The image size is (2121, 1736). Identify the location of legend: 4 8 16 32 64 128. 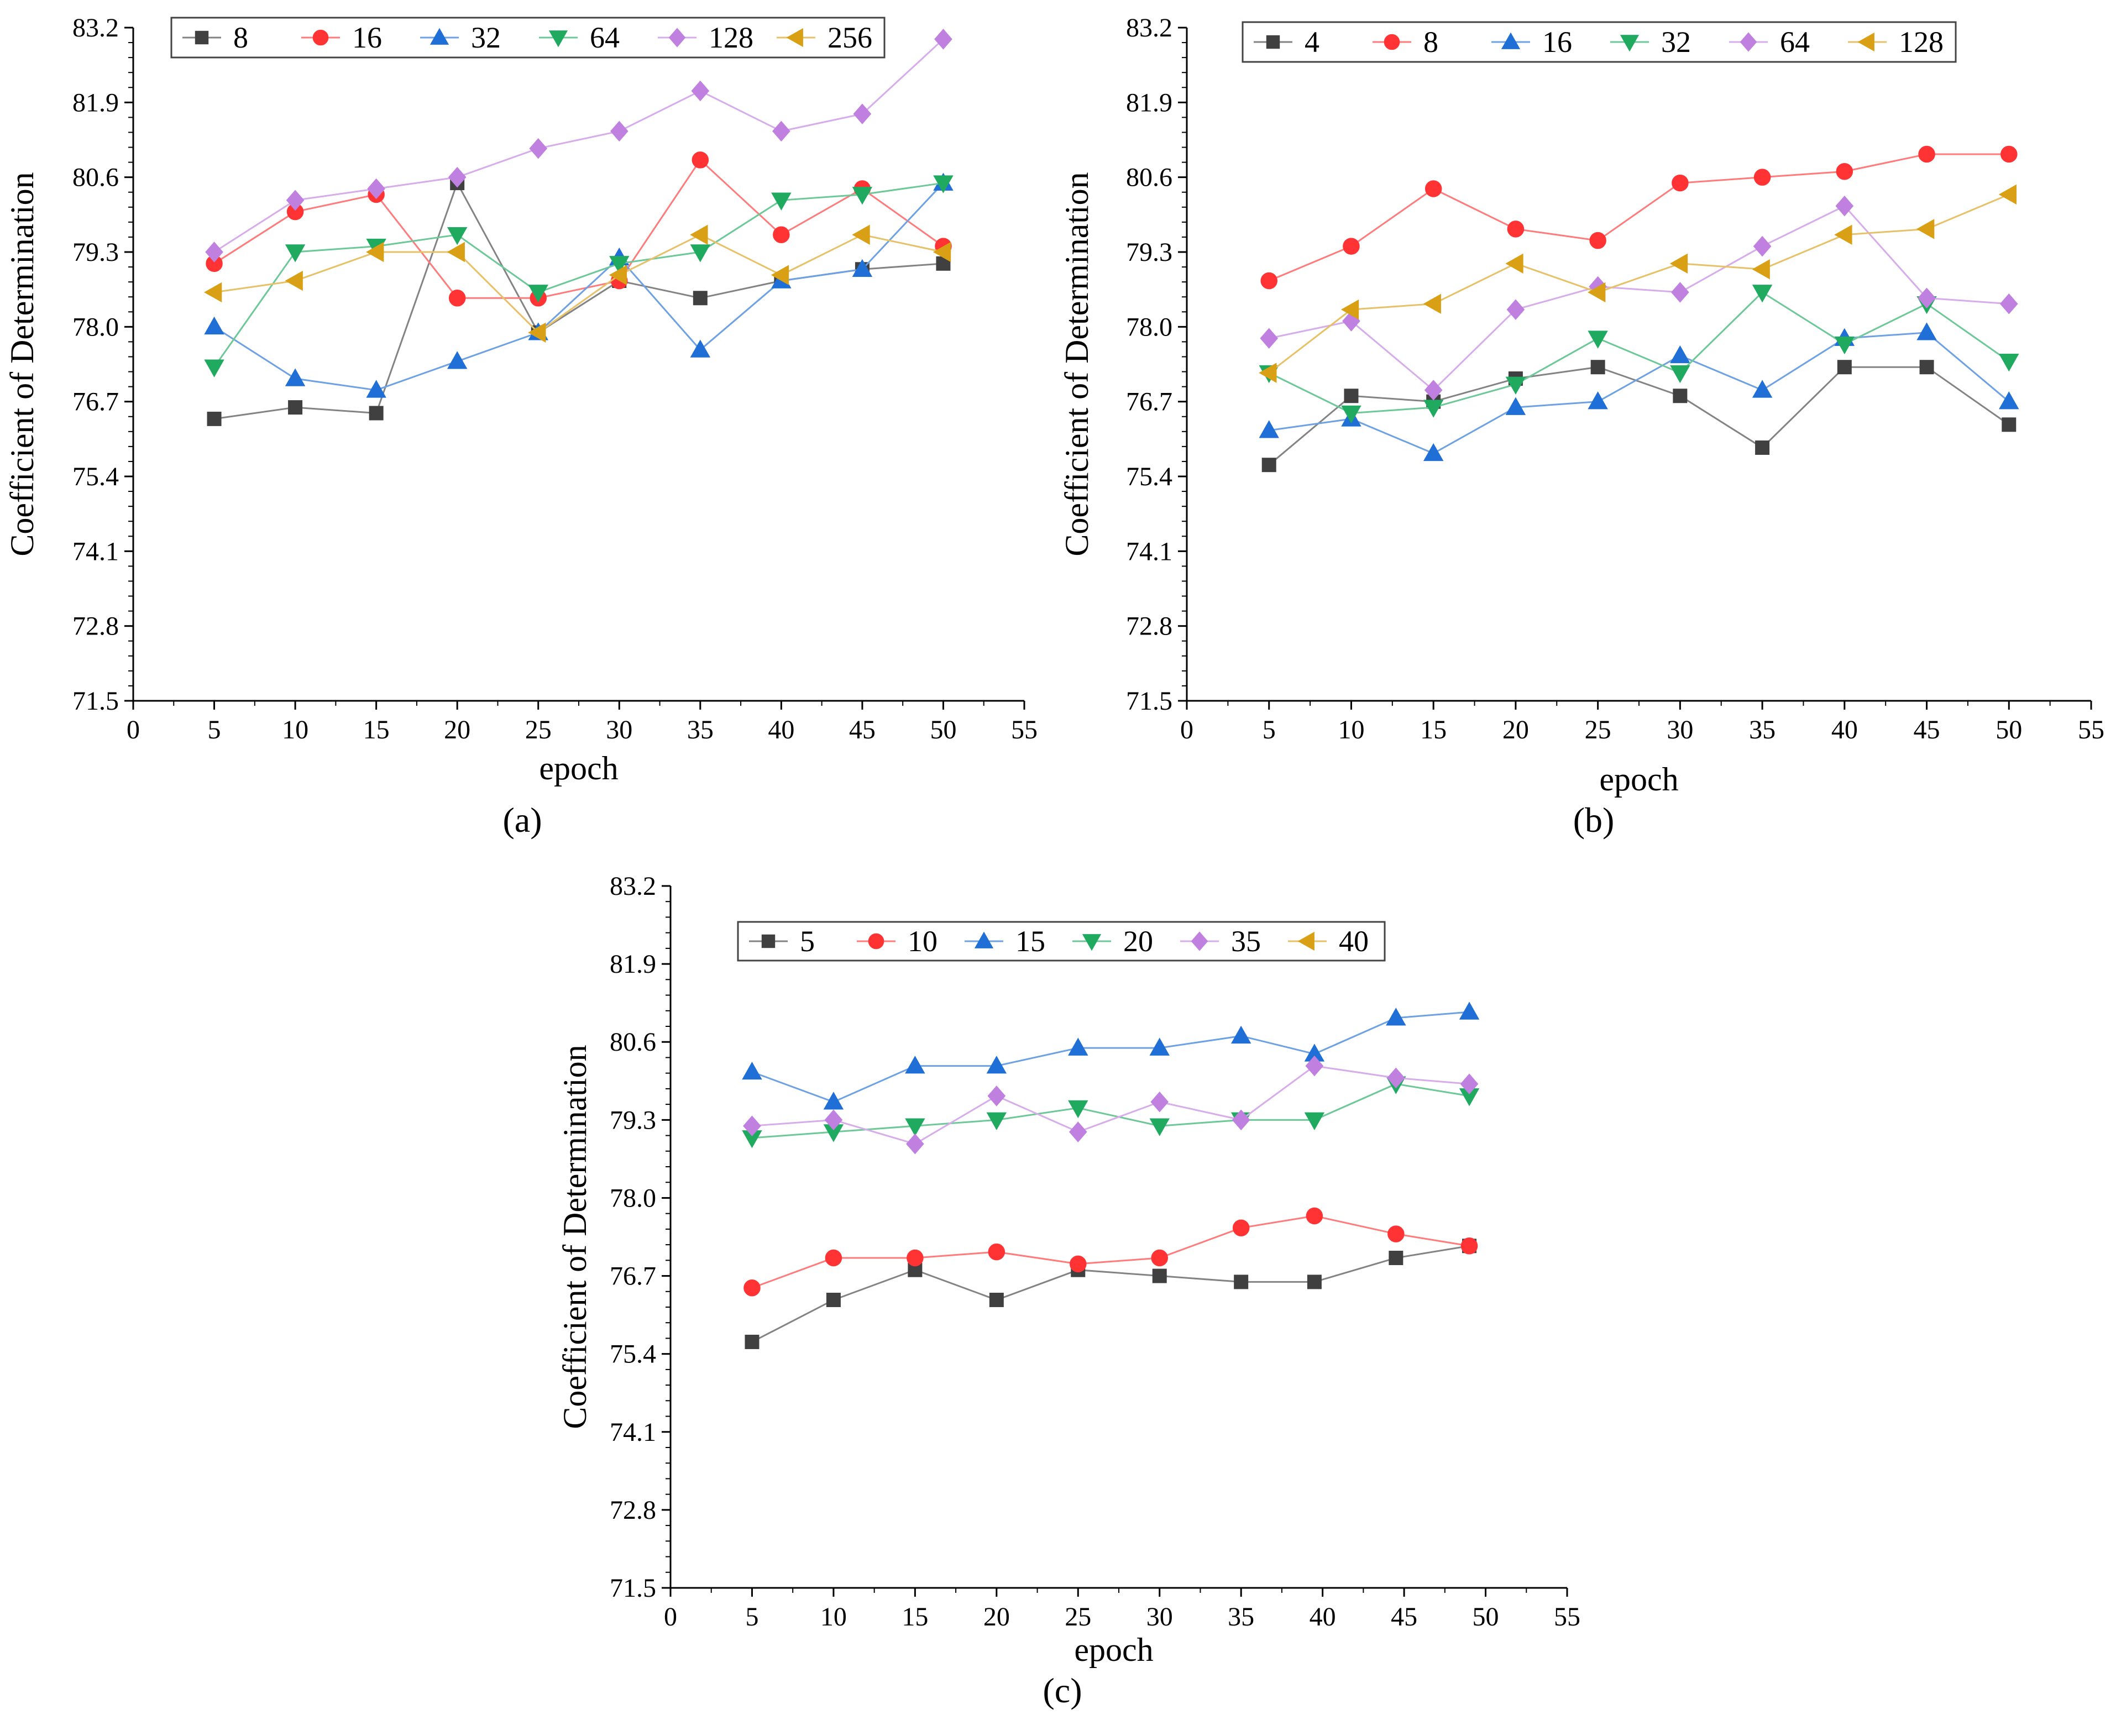
(1599, 42).